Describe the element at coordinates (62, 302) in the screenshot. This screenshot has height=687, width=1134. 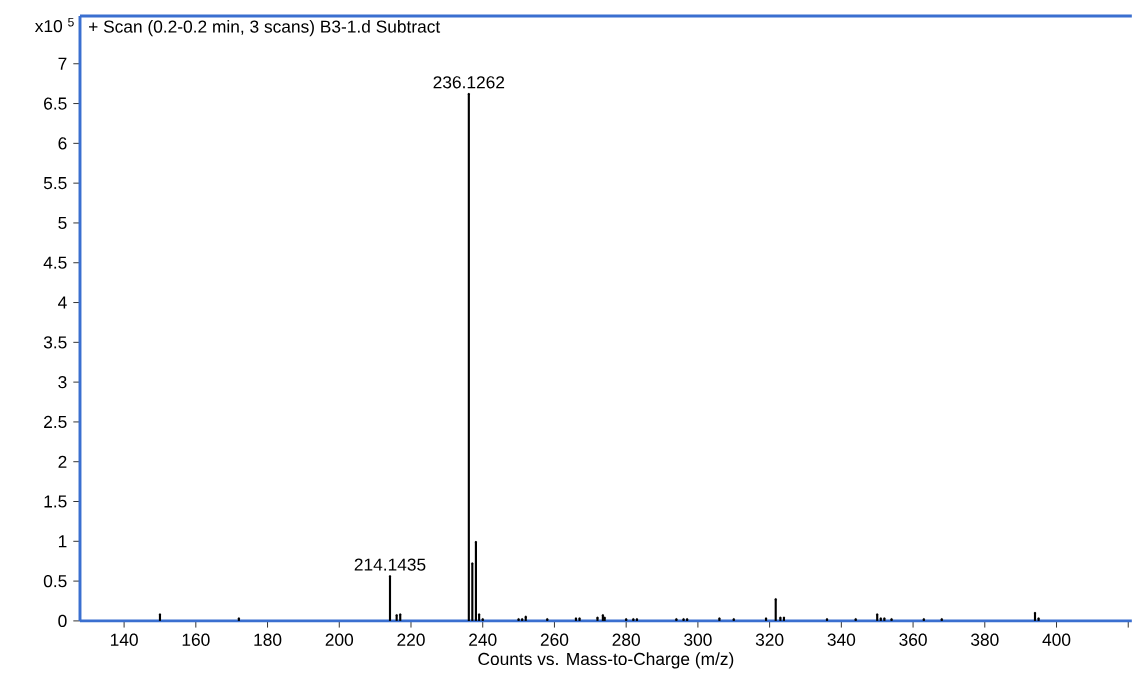
I see `y-tick-label: 4` at that location.